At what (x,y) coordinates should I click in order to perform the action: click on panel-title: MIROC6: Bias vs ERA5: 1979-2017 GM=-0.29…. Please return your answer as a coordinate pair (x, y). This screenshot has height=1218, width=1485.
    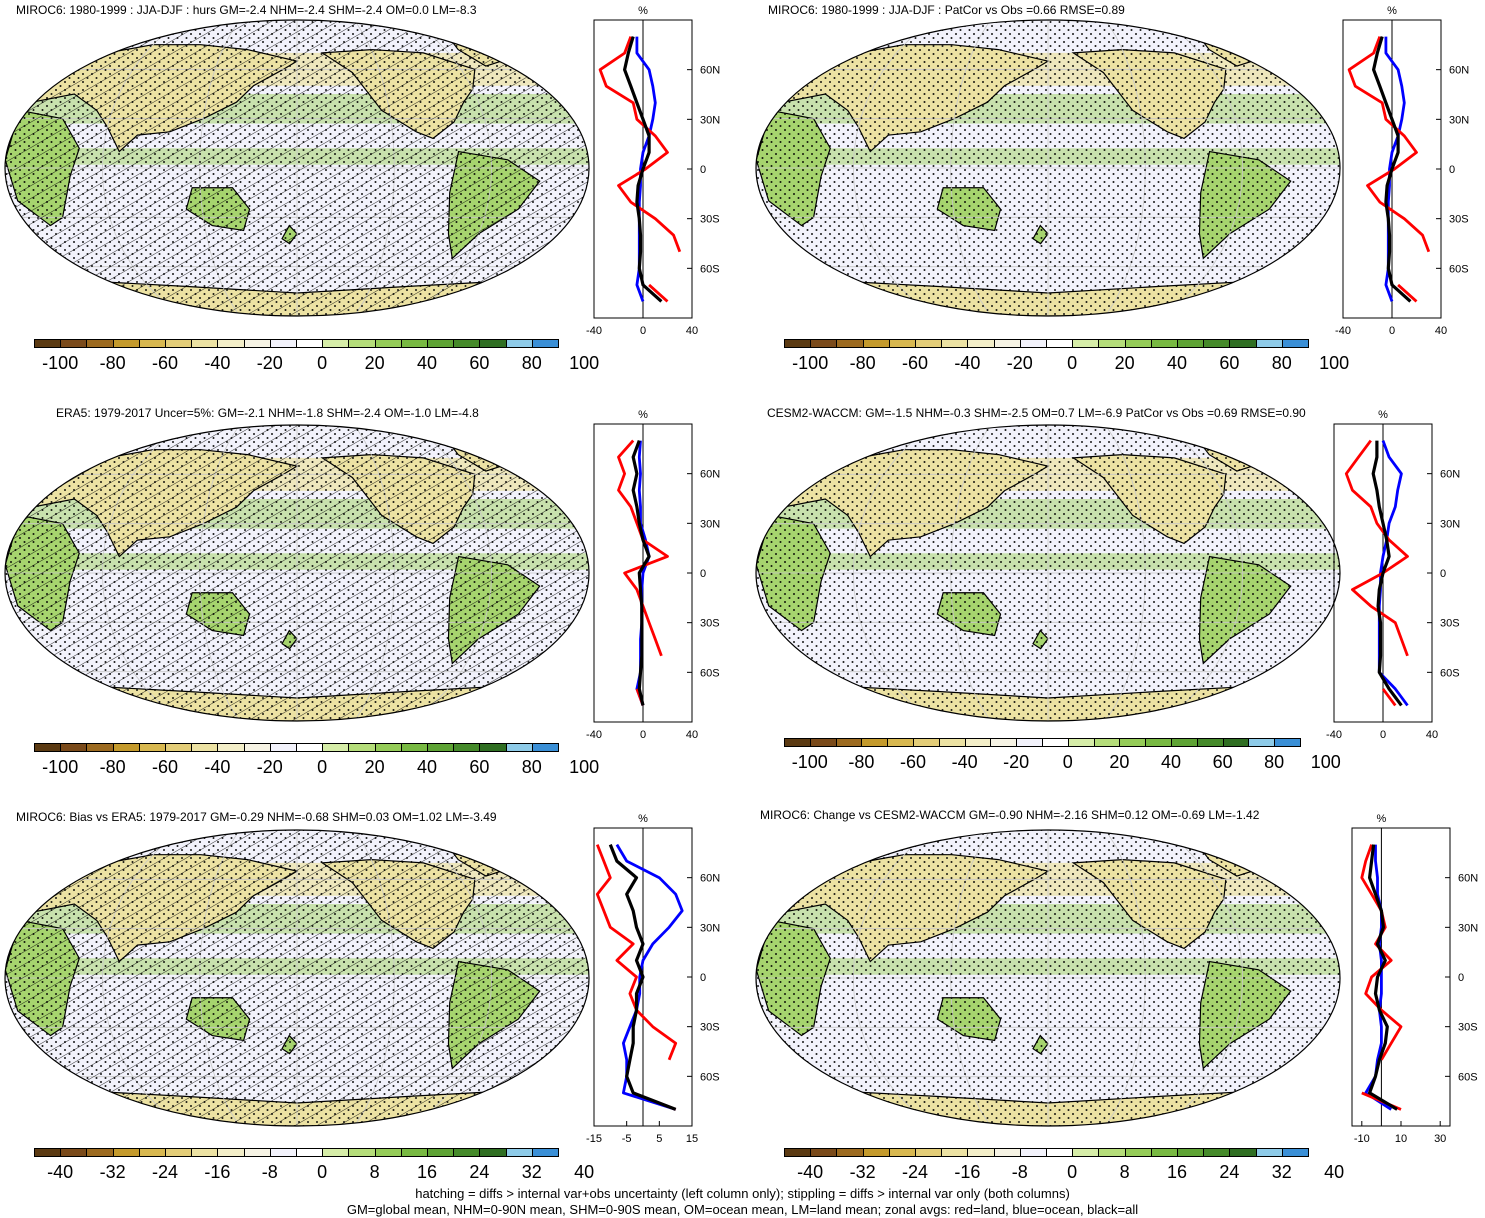
    Looking at the image, I should click on (256, 817).